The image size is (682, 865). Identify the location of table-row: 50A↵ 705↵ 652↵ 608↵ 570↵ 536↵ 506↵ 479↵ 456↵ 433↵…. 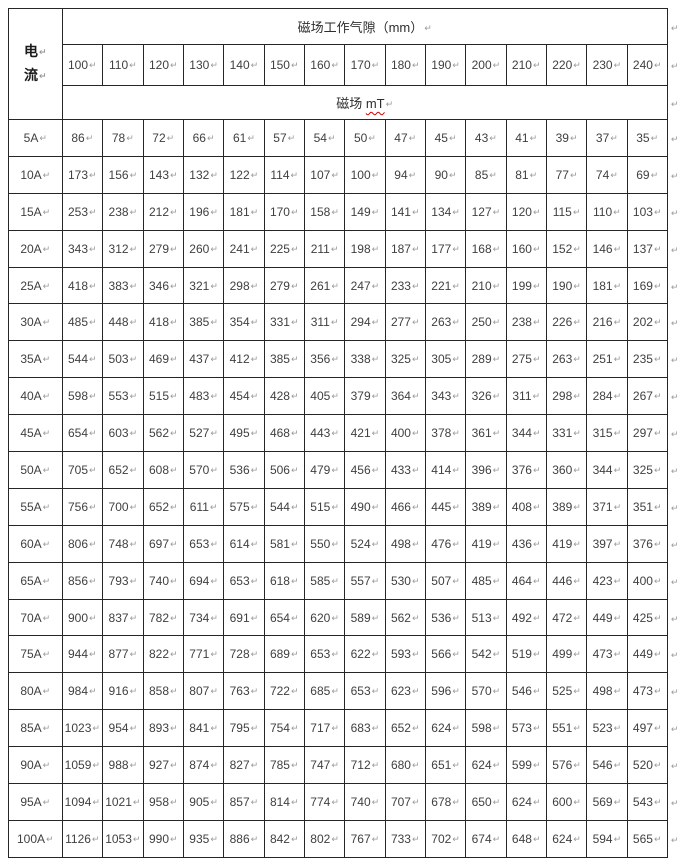
(345, 470).